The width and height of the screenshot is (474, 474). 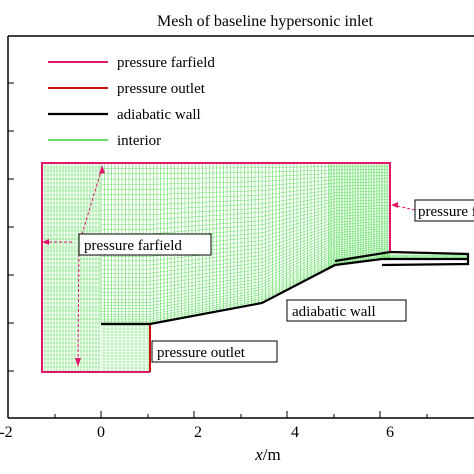 I want to click on callout-label-outlet: pressure outlet, so click(x=214, y=351).